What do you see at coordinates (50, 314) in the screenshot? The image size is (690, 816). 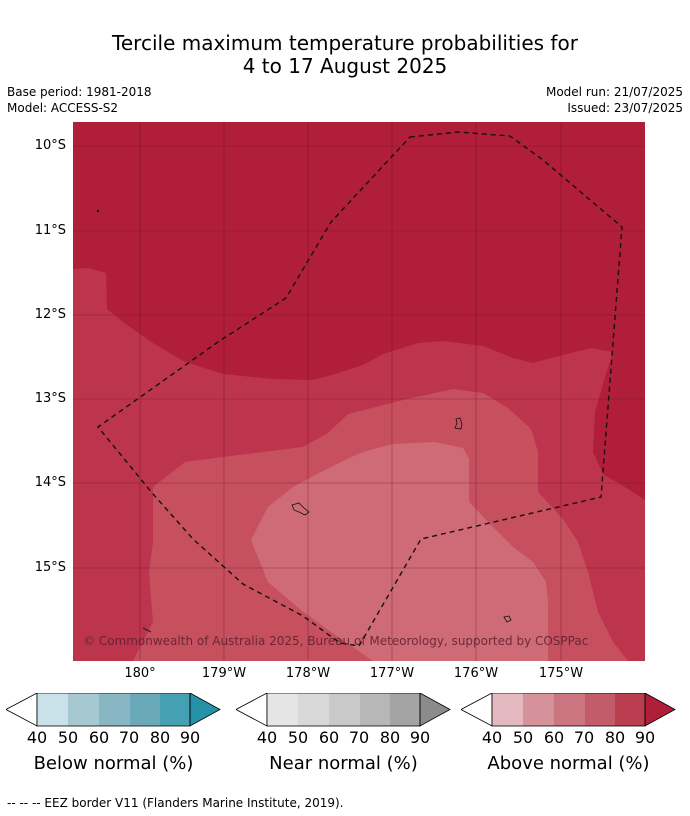 I see `lat-label: 12°S` at bounding box center [50, 314].